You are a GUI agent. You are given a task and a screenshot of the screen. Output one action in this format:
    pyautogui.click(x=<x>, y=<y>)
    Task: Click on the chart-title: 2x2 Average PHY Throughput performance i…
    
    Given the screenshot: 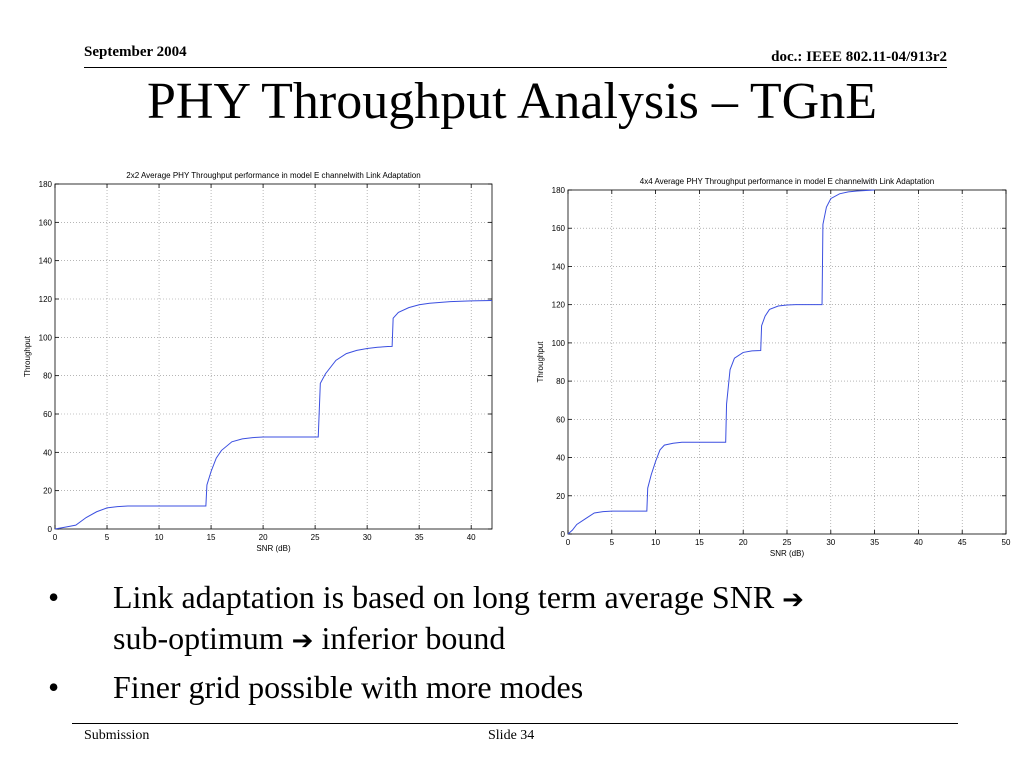 What is the action you would take?
    pyautogui.click(x=273, y=175)
    